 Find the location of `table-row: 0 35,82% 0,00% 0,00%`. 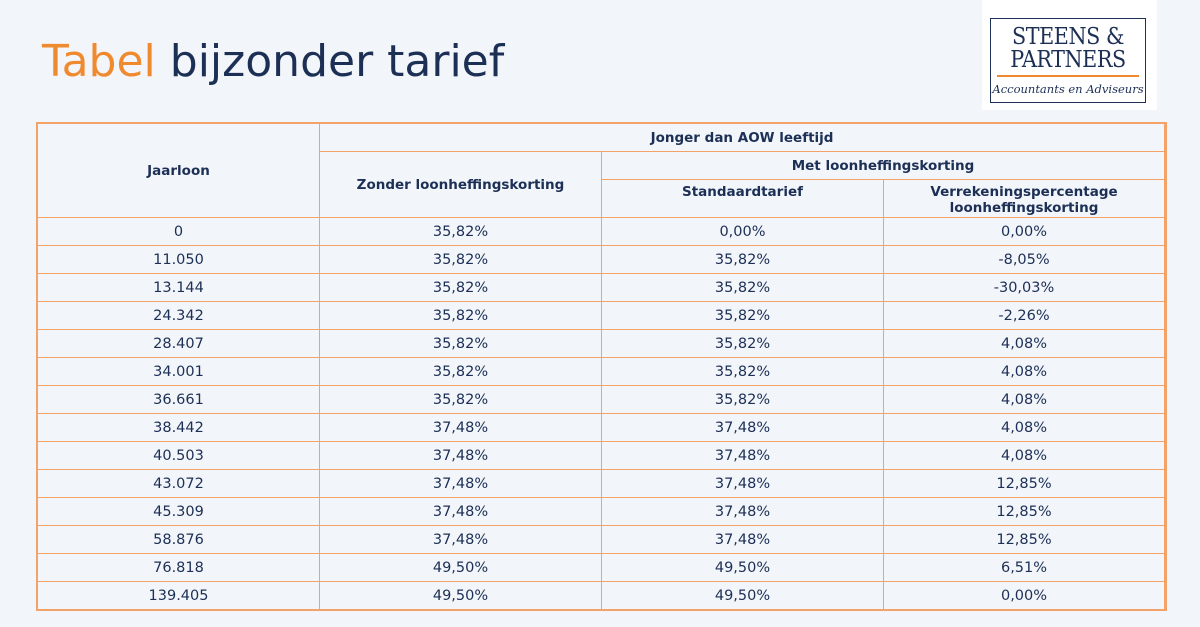

table-row: 0 35,82% 0,00% 0,00% is located at coordinates (601, 231).